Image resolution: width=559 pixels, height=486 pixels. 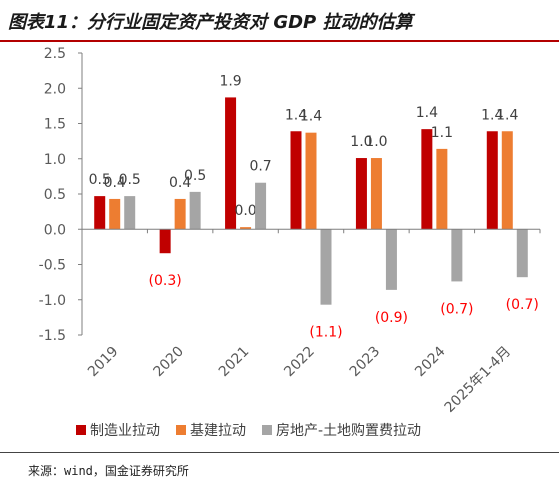 I want to click on footer-divider, so click(x=279, y=452).